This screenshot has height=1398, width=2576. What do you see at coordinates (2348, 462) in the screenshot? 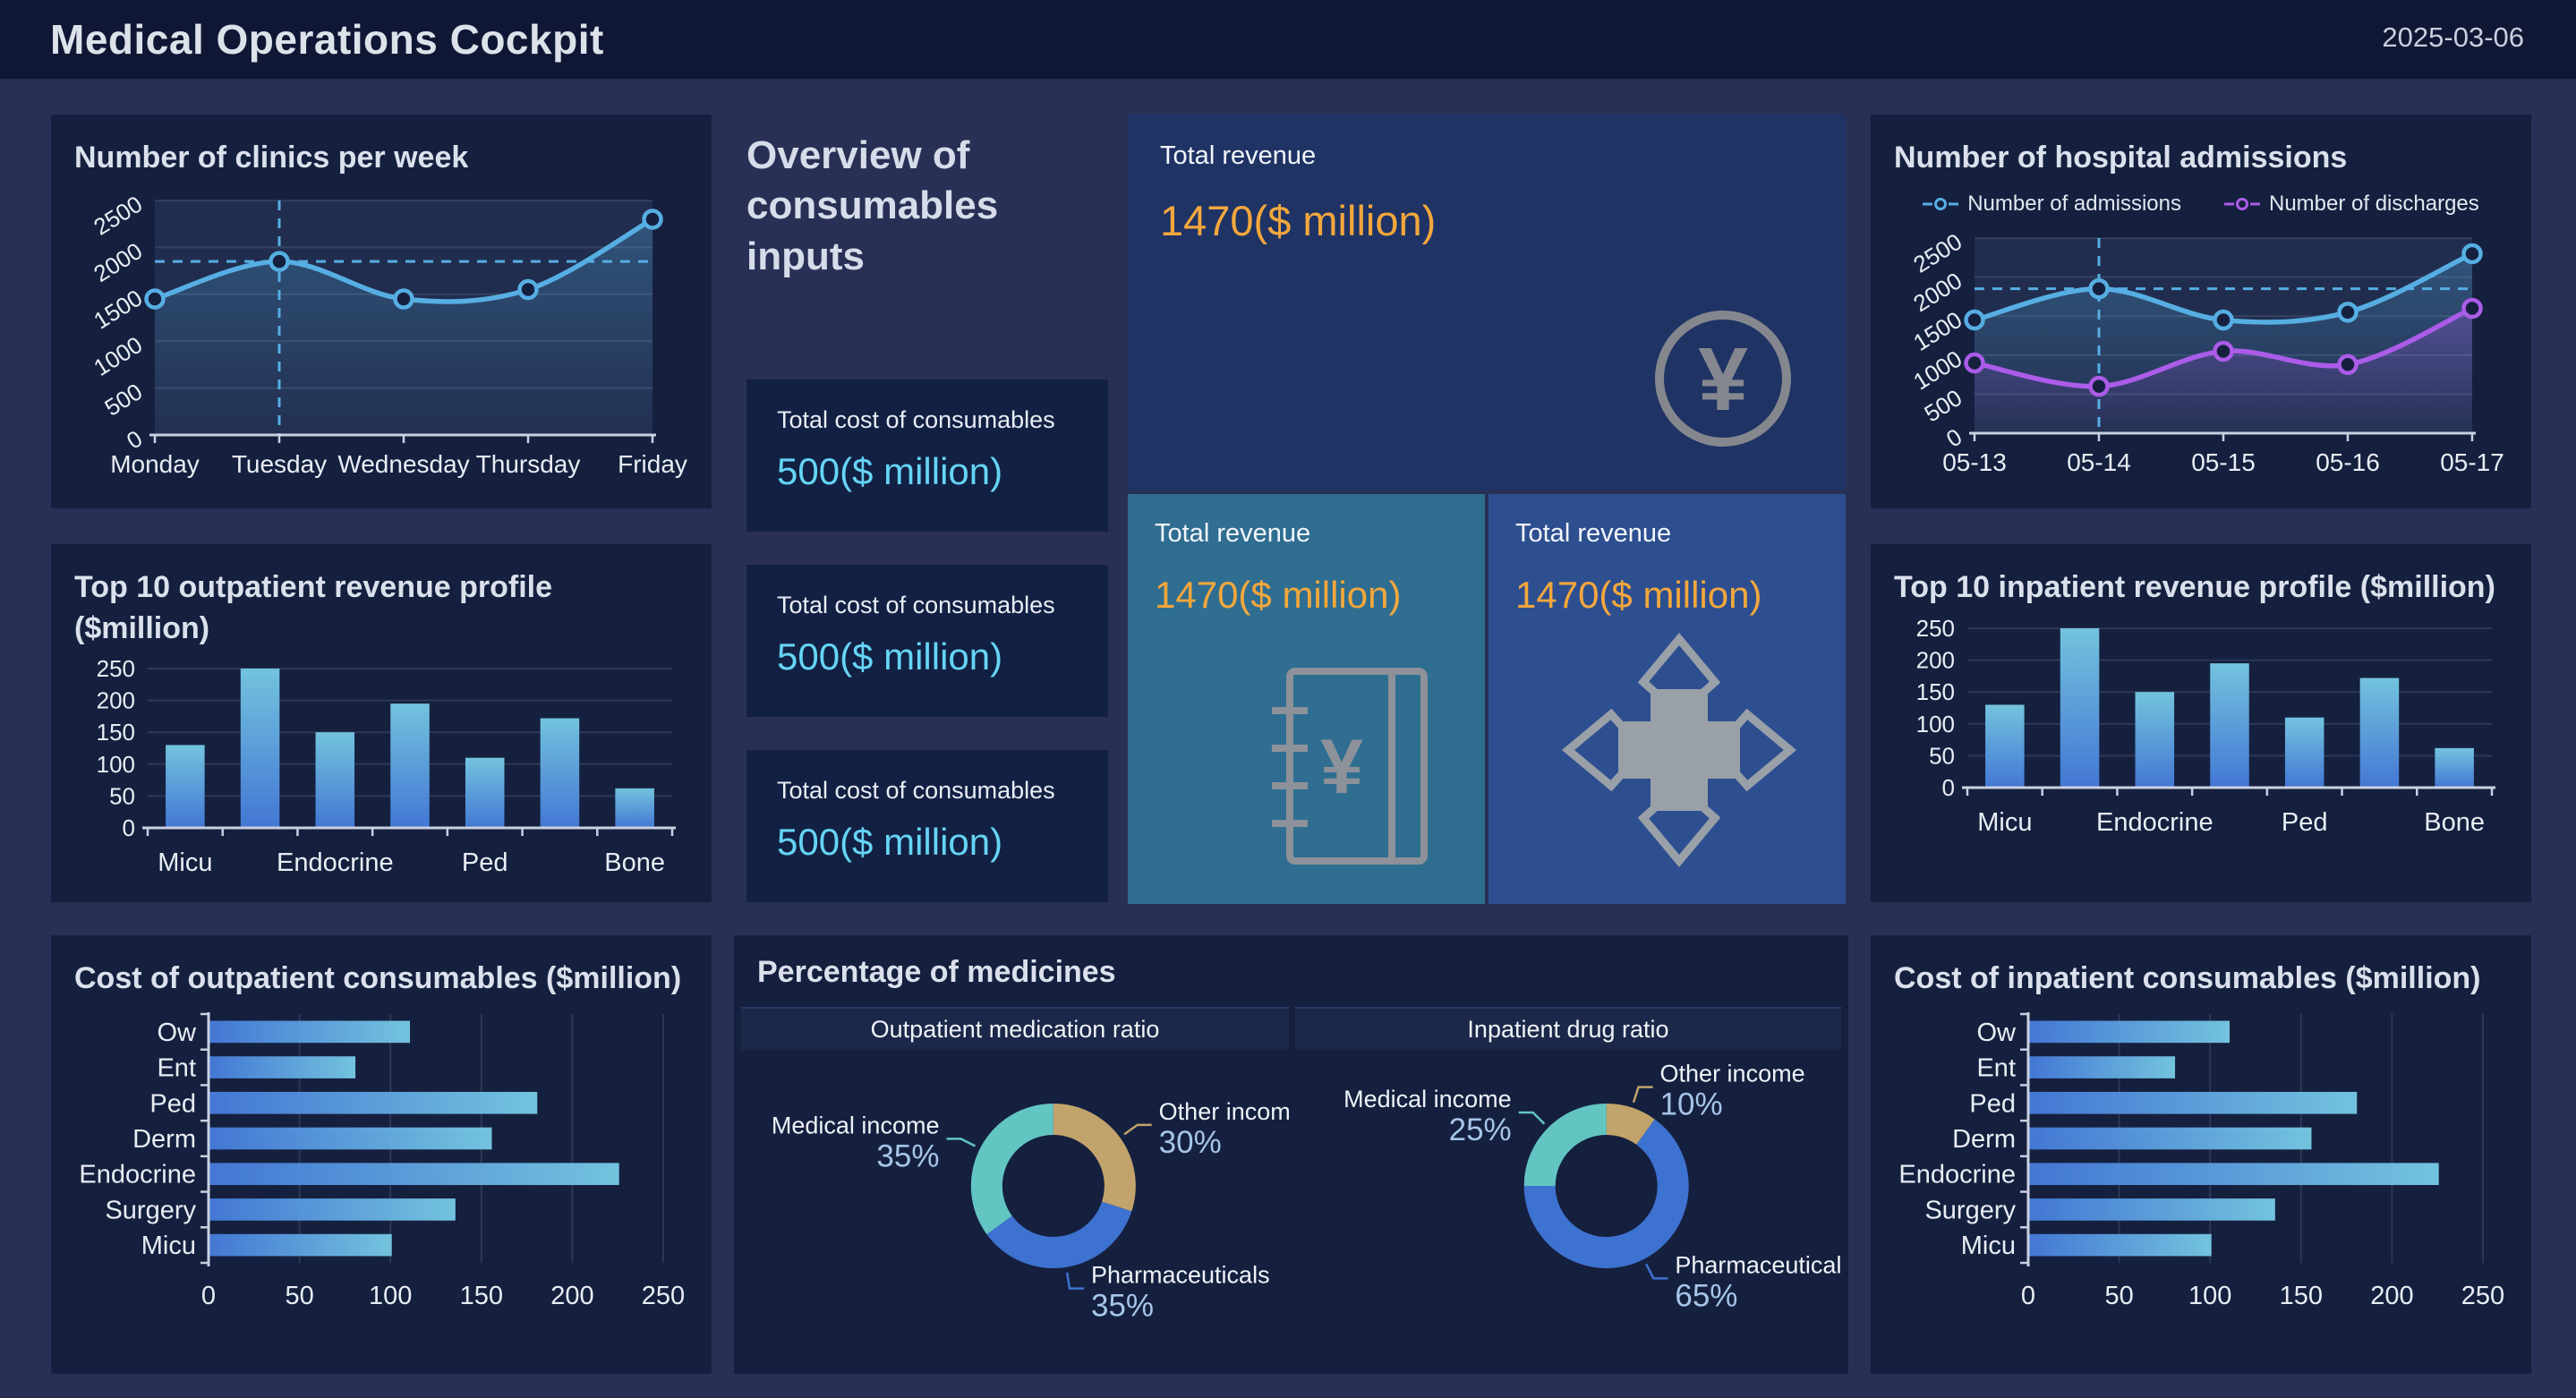
I see `svg-text: 05-16` at bounding box center [2348, 462].